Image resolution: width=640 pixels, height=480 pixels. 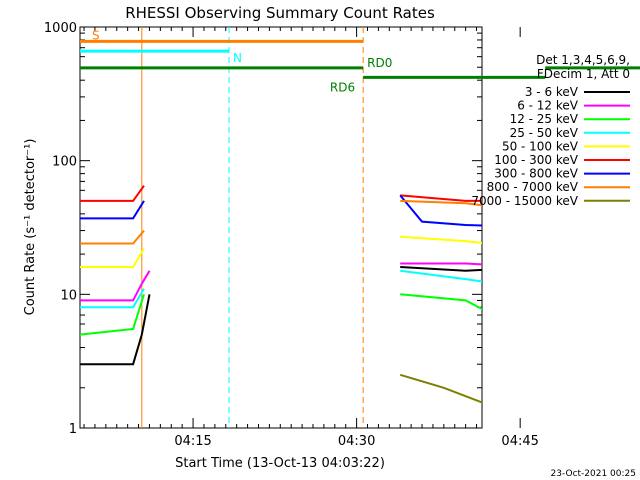 I want to click on x-axis-label: Start Time (13-Oct-13 04:03:22), so click(x=280, y=463).